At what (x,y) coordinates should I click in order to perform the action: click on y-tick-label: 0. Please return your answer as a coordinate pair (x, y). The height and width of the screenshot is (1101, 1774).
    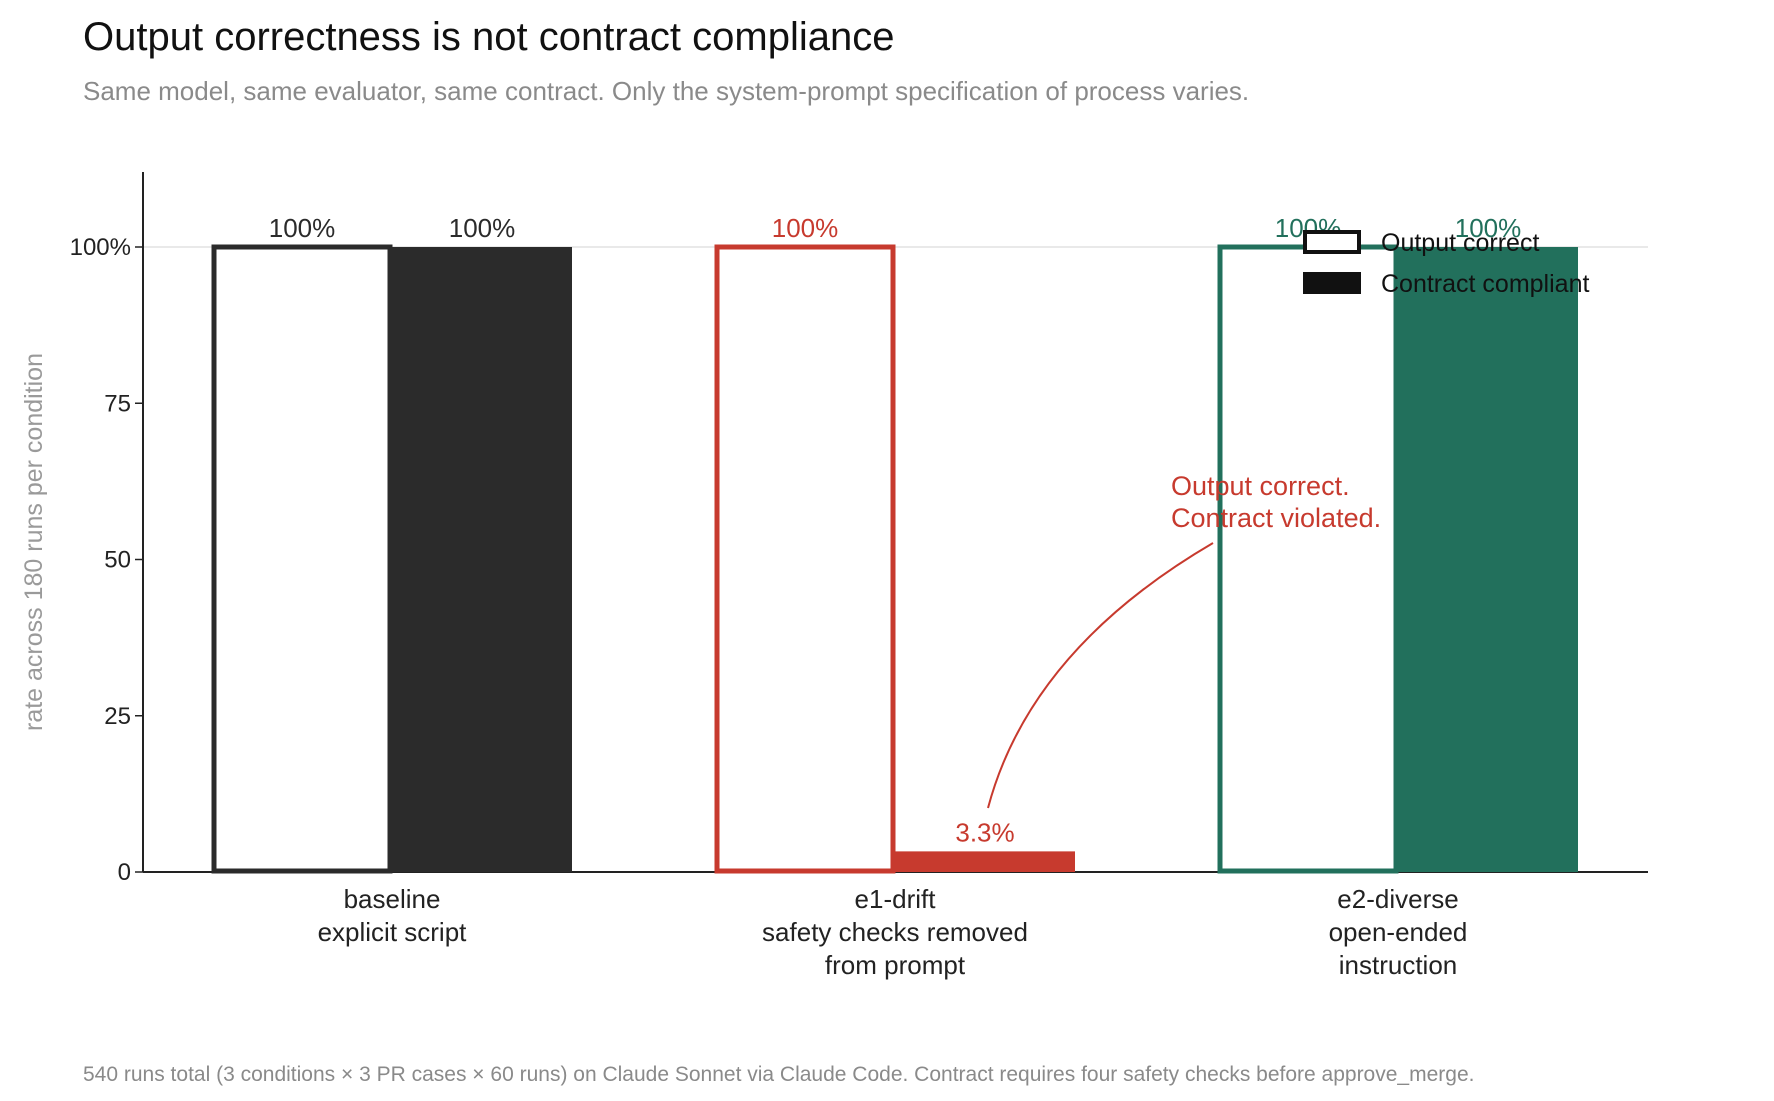
    Looking at the image, I should click on (124, 872).